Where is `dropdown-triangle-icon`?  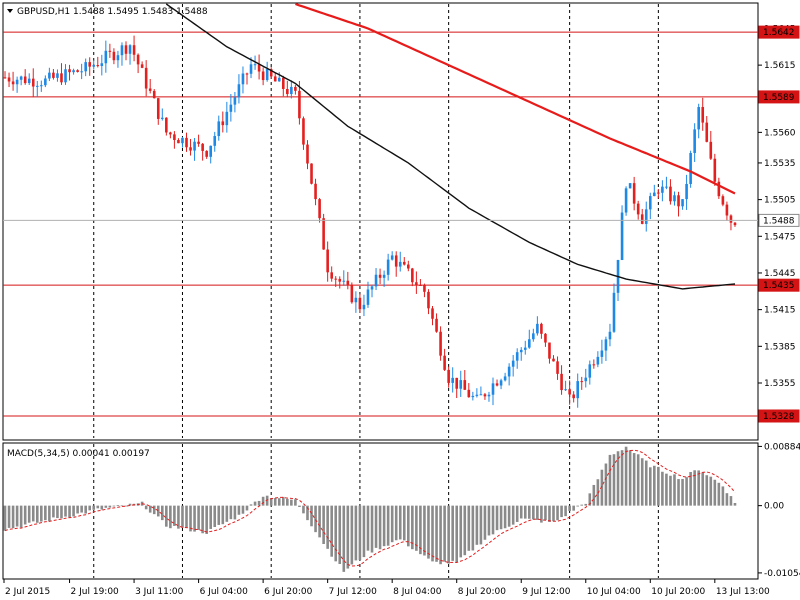 dropdown-triangle-icon is located at coordinates (10, 11).